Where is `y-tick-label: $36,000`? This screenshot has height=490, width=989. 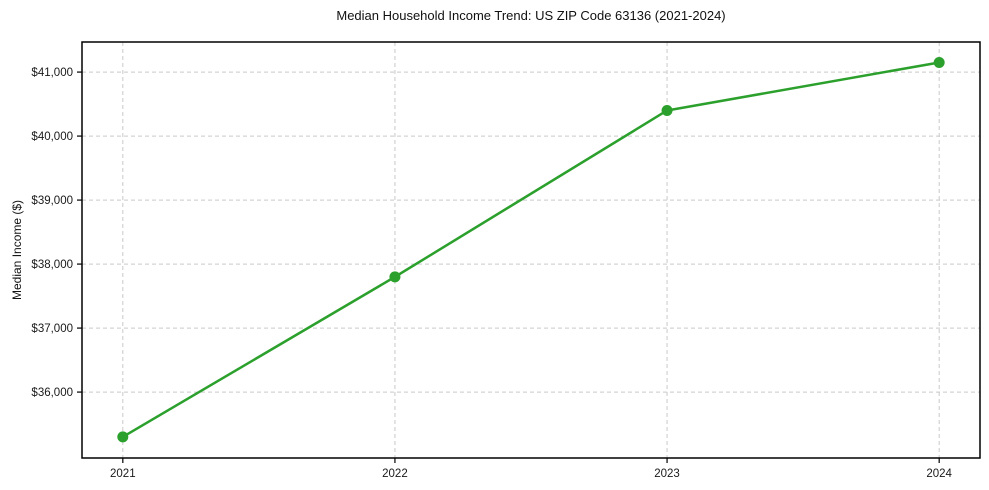
y-tick-label: $36,000 is located at coordinates (52, 393).